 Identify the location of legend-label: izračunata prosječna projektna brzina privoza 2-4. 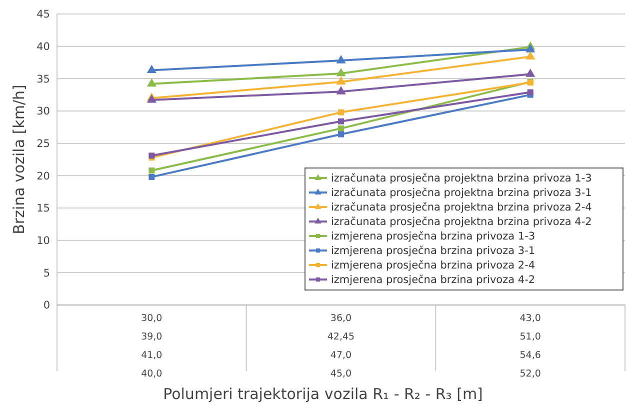
(461, 208).